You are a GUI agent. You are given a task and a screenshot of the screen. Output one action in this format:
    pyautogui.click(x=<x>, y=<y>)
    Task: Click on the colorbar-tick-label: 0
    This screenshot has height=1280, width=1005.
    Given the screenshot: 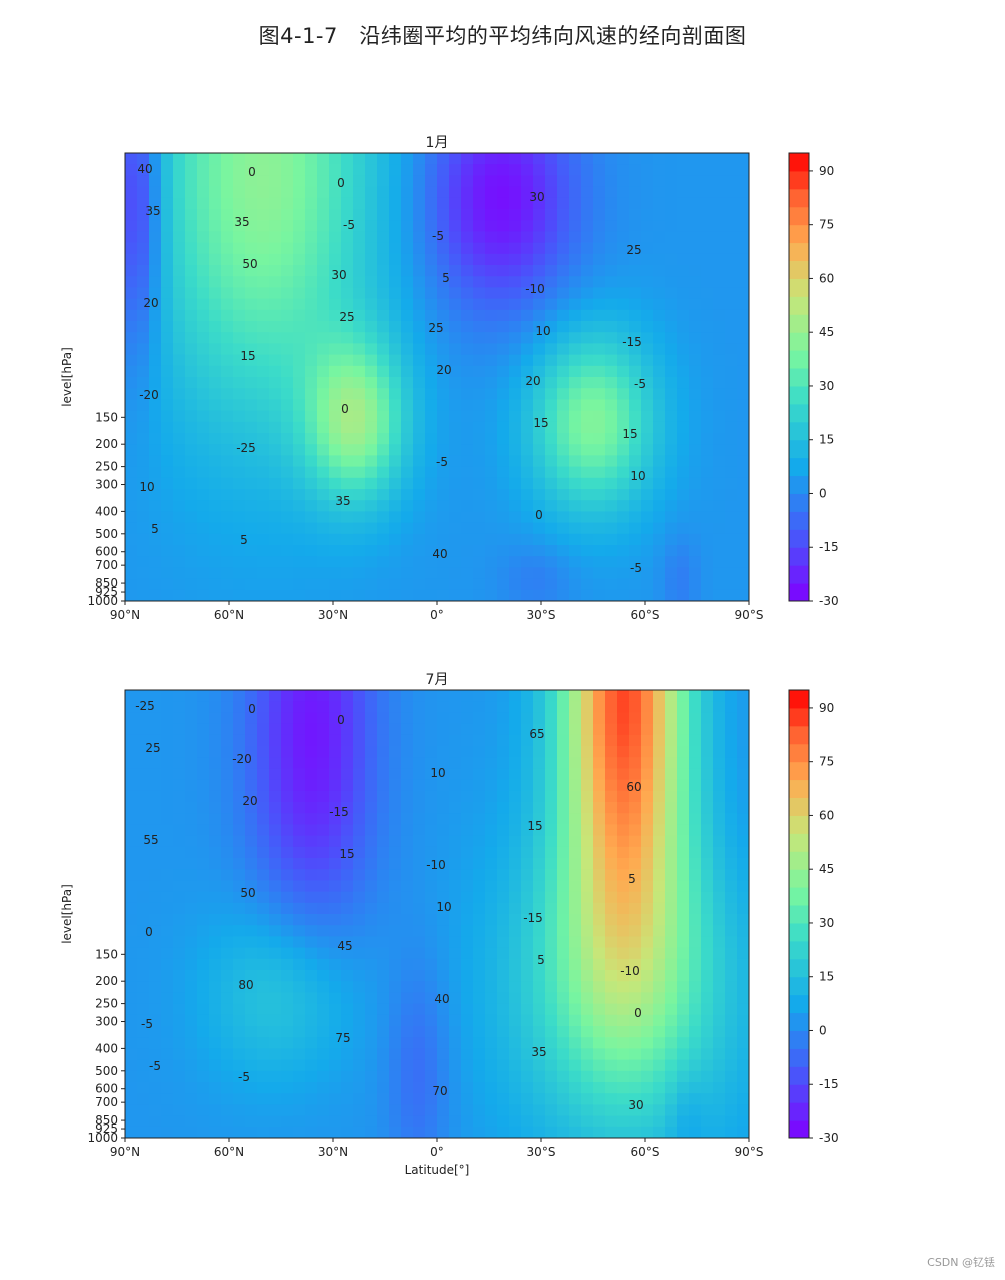 What is the action you would take?
    pyautogui.click(x=823, y=1030)
    